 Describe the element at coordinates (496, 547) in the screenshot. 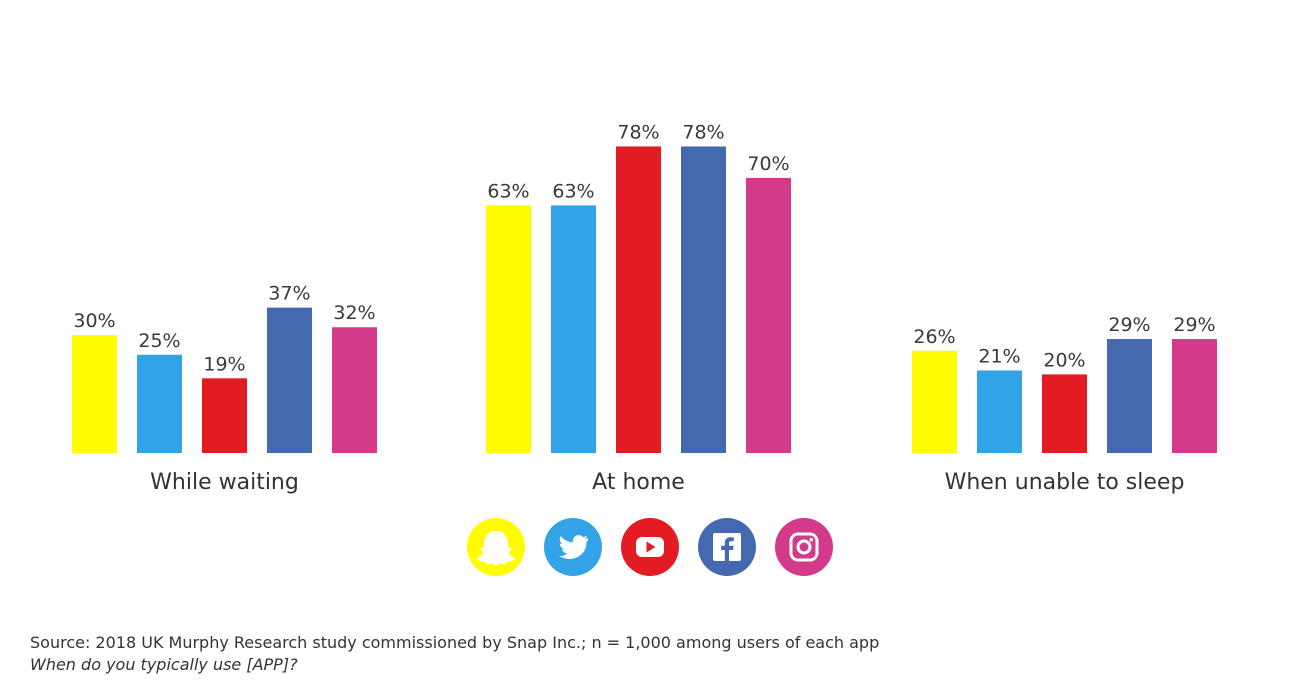

I see `snapchat-icon` at that location.